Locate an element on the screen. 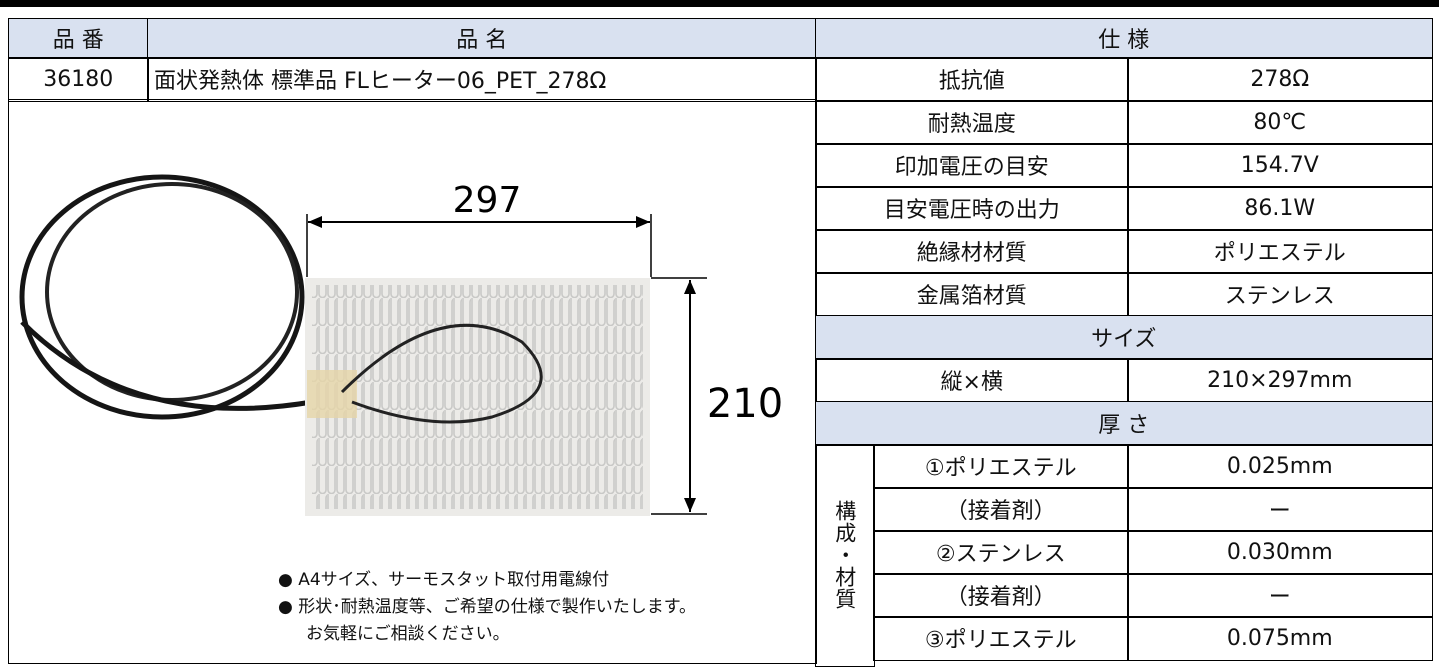 Image resolution: width=1439 pixels, height=667 pixels. note-line: ● 形状･耐熱温度等、ご希望の仕様で製作いたします。 is located at coordinates (487, 607).